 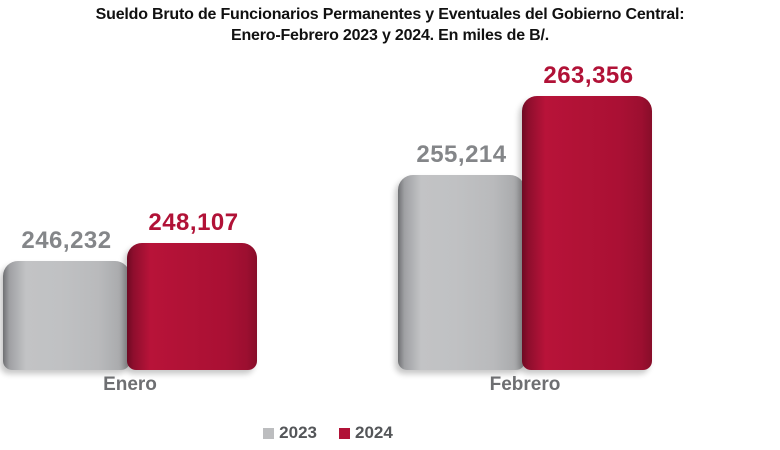 What do you see at coordinates (374, 432) in the screenshot?
I see `legend-label-2024: 2024` at bounding box center [374, 432].